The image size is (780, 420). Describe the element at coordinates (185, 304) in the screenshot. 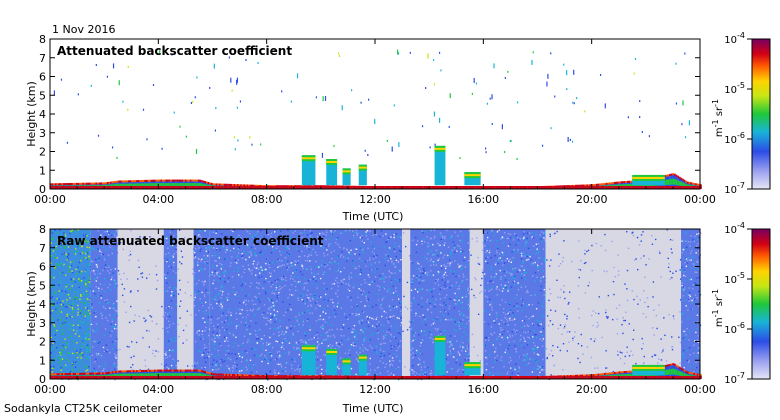

I see `noise-segment` at that location.